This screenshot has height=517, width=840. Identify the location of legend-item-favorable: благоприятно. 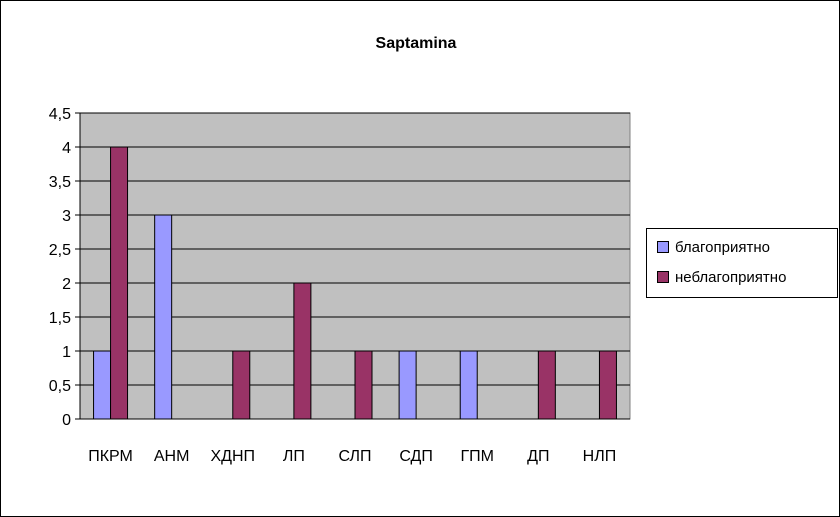
(713, 247).